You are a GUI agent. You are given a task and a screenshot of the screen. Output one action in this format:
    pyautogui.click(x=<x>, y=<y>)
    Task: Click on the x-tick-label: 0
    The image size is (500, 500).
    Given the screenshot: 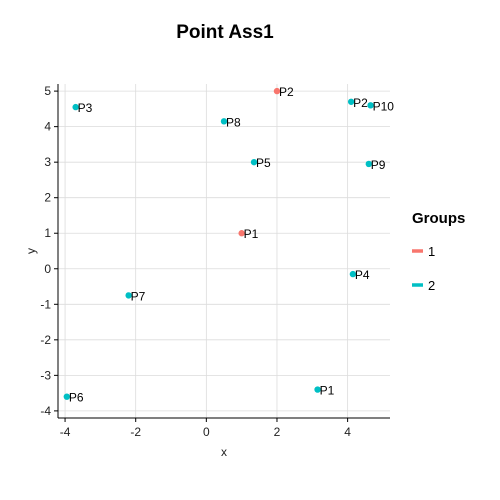 What is the action you would take?
    pyautogui.click(x=206, y=432)
    